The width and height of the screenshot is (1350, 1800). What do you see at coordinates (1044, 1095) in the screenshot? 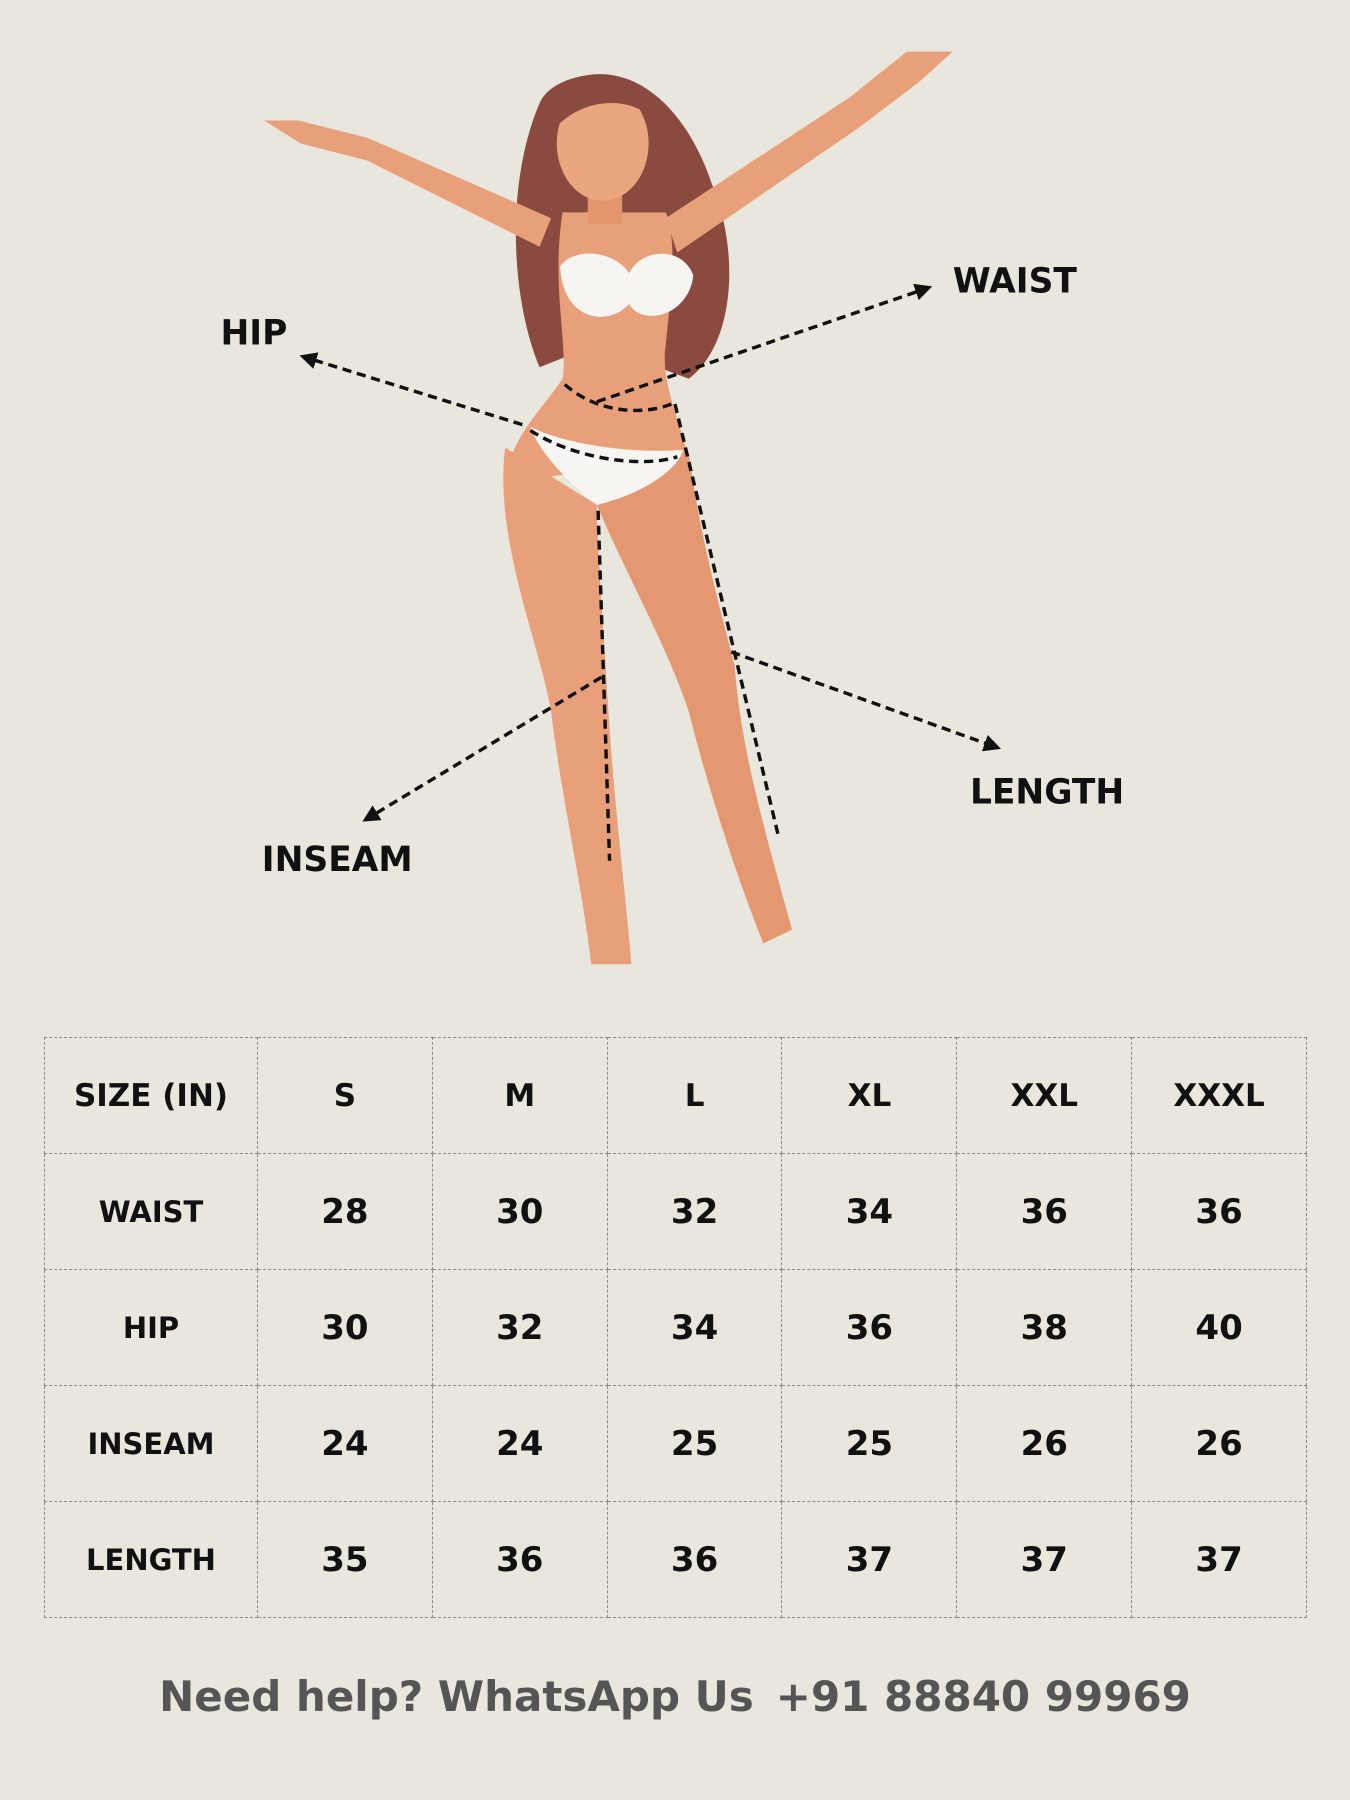
I see `header-cell: XXL` at bounding box center [1044, 1095].